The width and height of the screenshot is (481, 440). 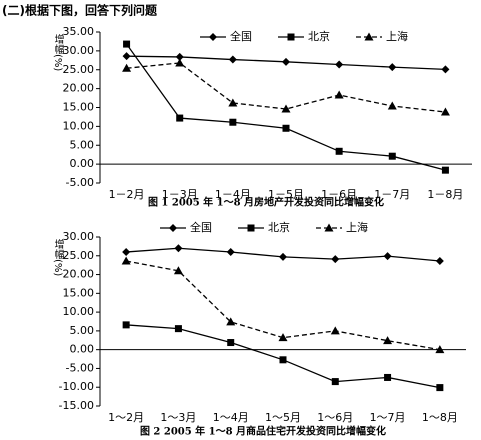 I want to click on x-tick-label: 1－4月, so click(x=233, y=194).